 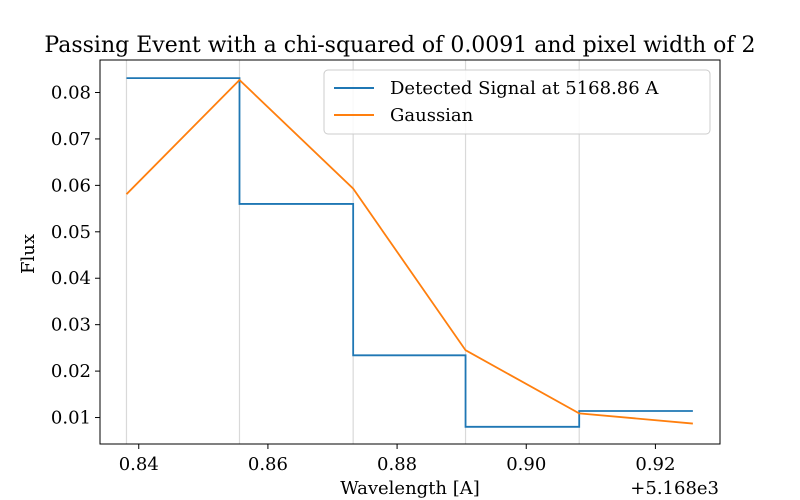 I want to click on y-tick-label: 0.01, so click(x=71, y=418).